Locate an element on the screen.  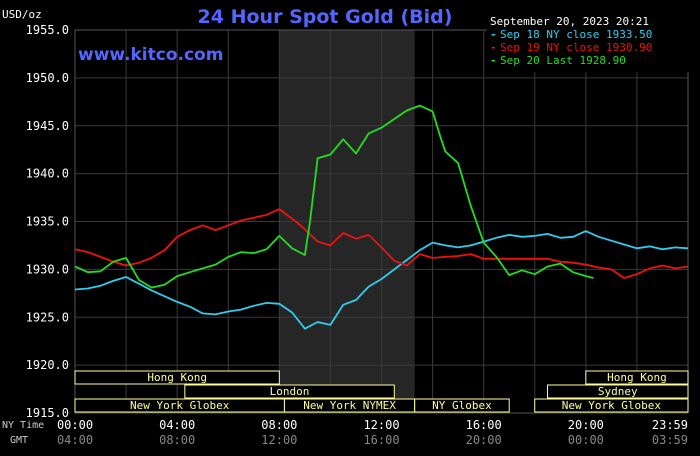
unit-label: USD/oz is located at coordinates (22, 14).